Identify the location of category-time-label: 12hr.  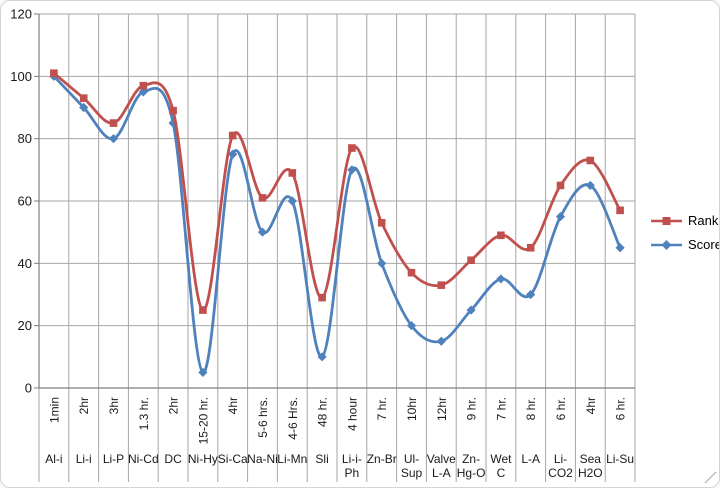
(442, 409).